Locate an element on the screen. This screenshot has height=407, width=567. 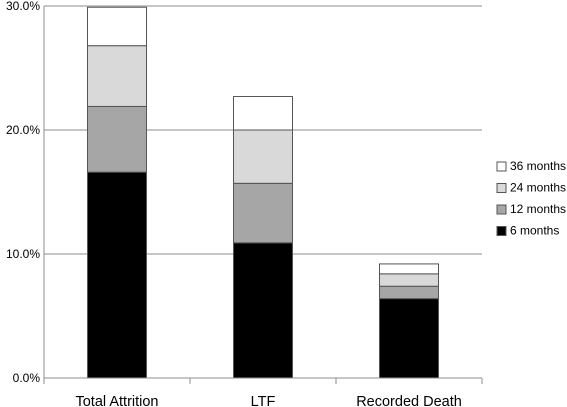
x-category-label: Recorded Death is located at coordinates (409, 400).